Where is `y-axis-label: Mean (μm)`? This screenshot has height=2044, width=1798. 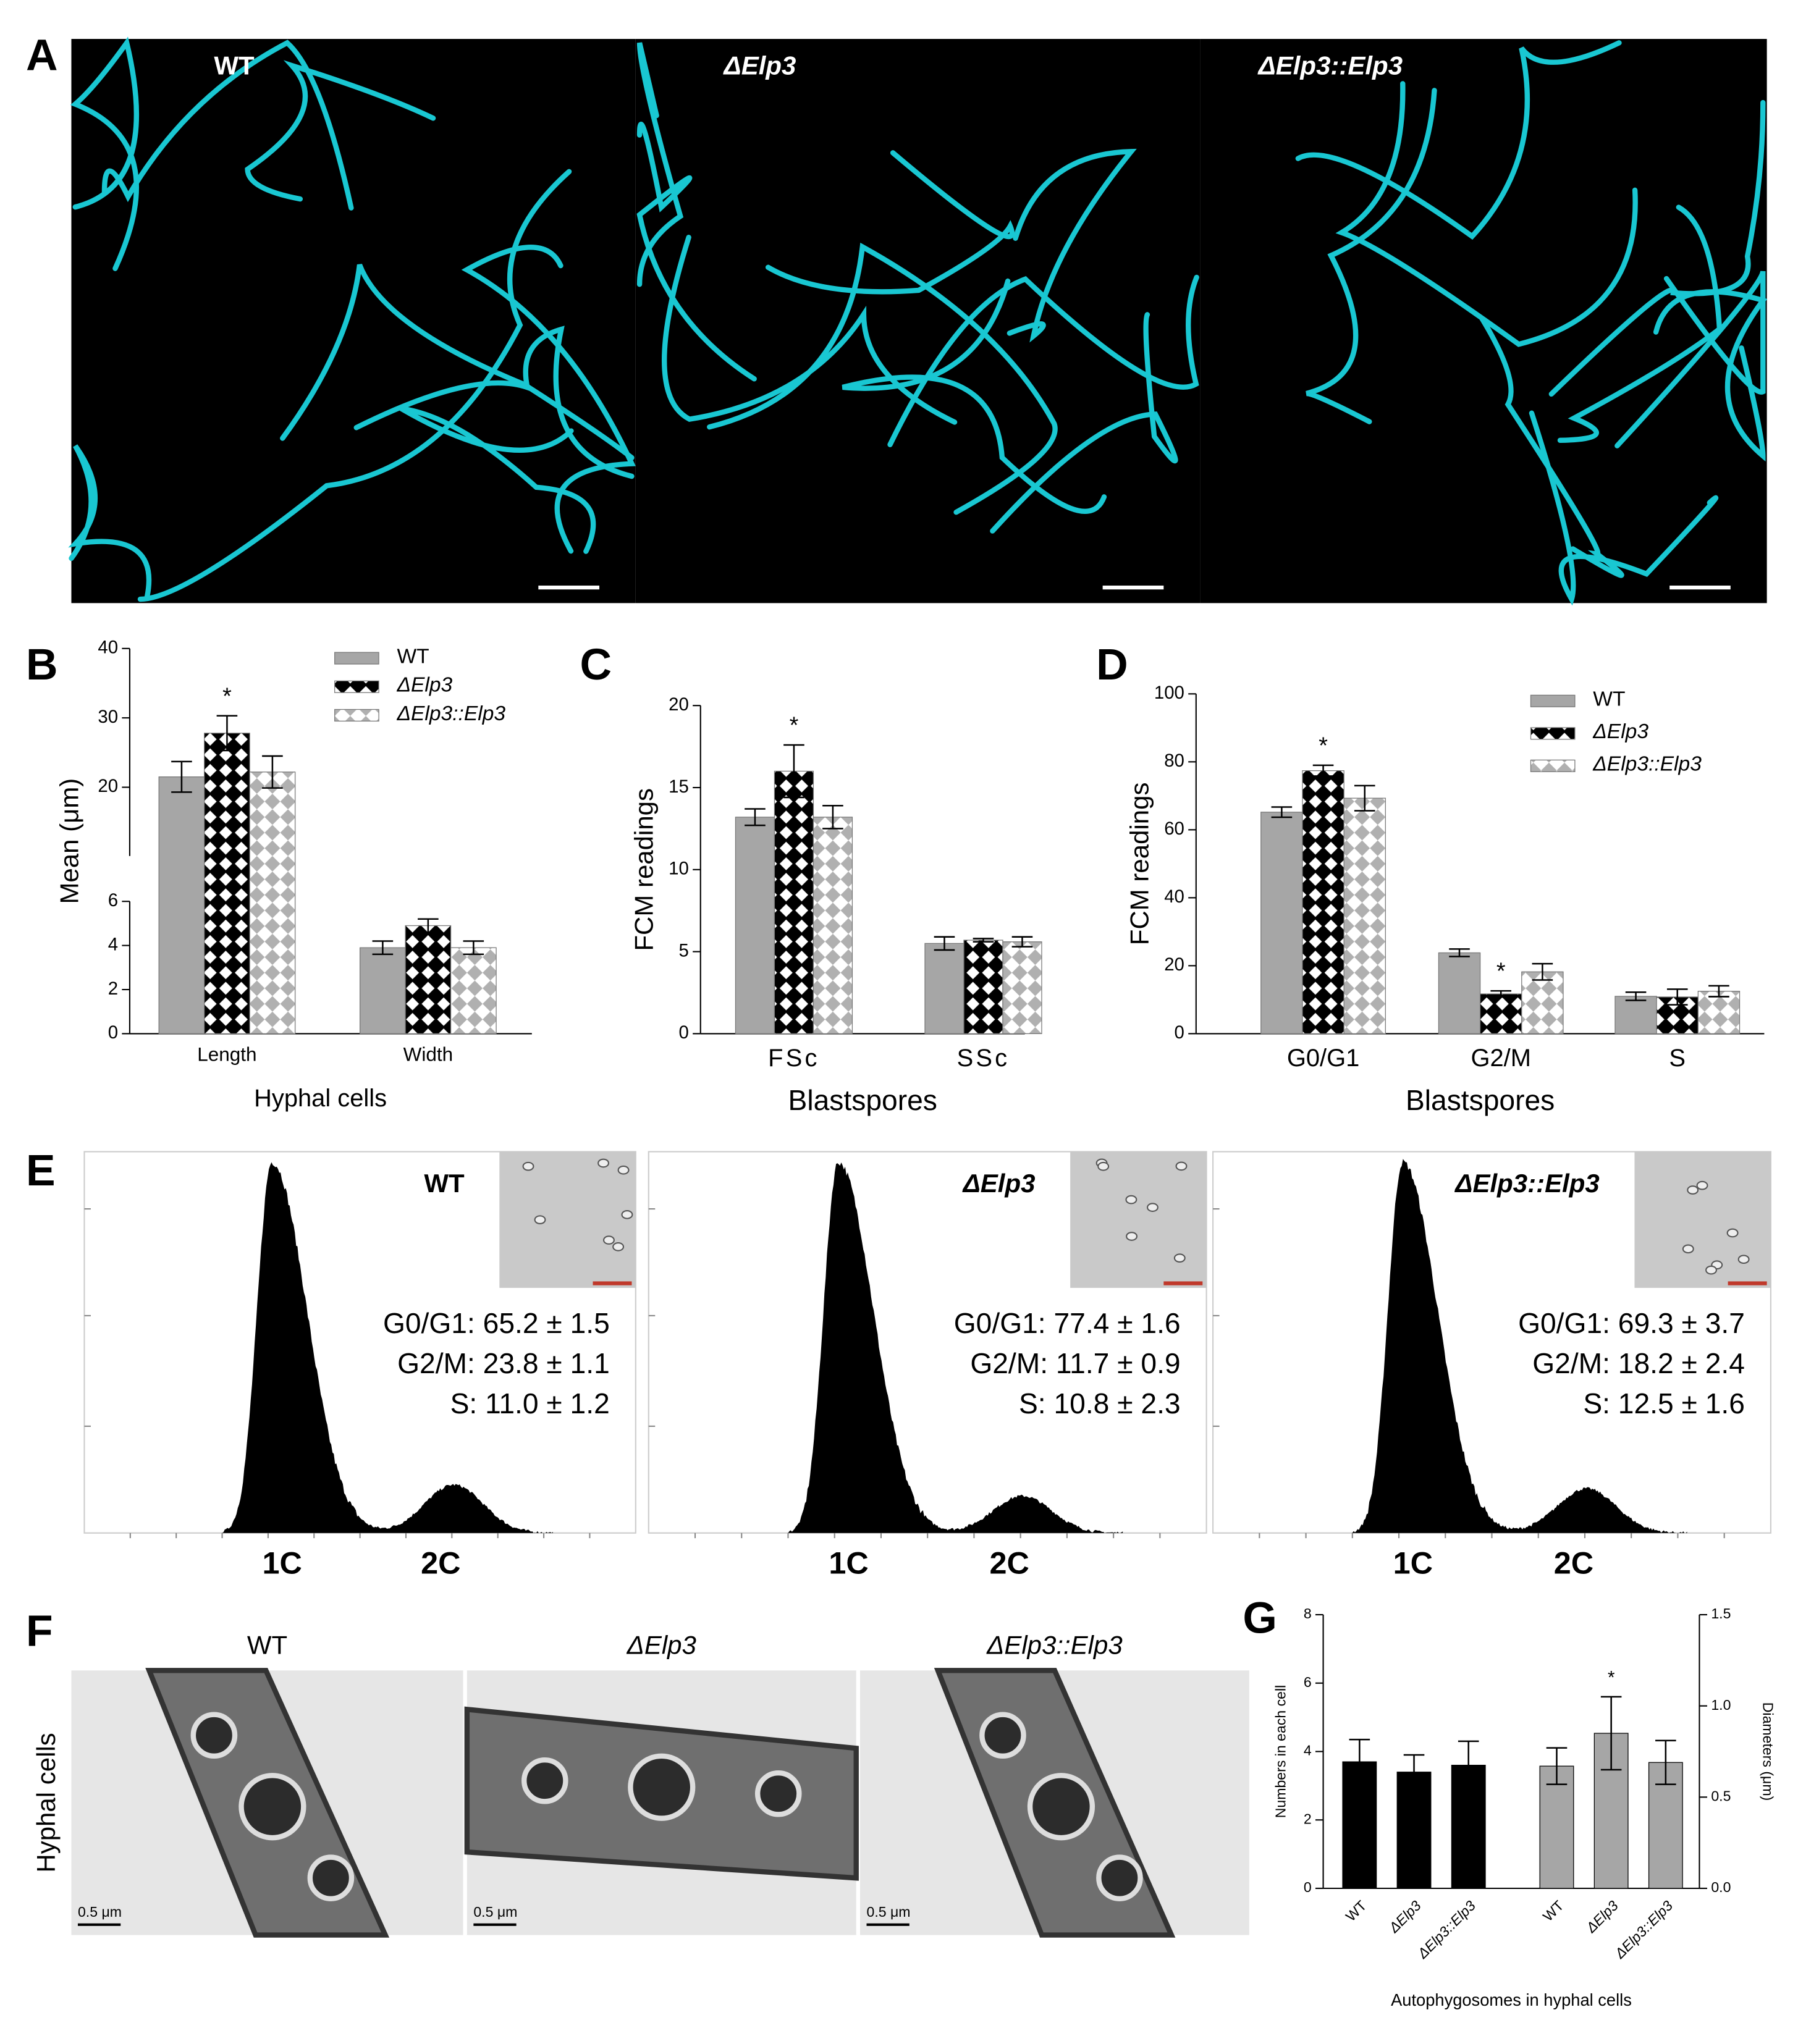
y-axis-label: Mean (μm) is located at coordinates (69, 841).